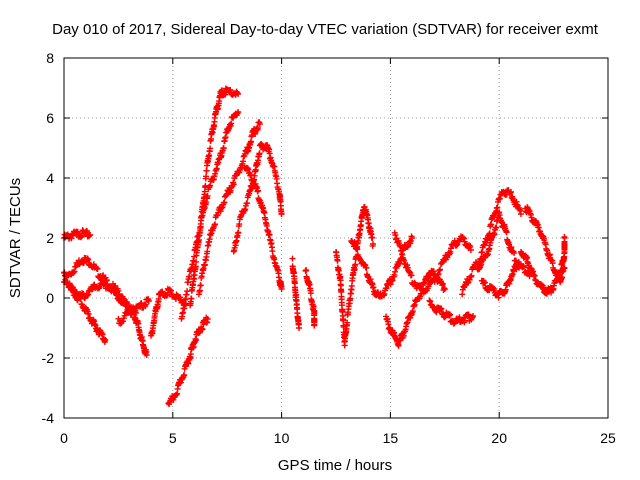 The image size is (640, 480). What do you see at coordinates (173, 438) in the screenshot?
I see `x-tick-label: 5` at bounding box center [173, 438].